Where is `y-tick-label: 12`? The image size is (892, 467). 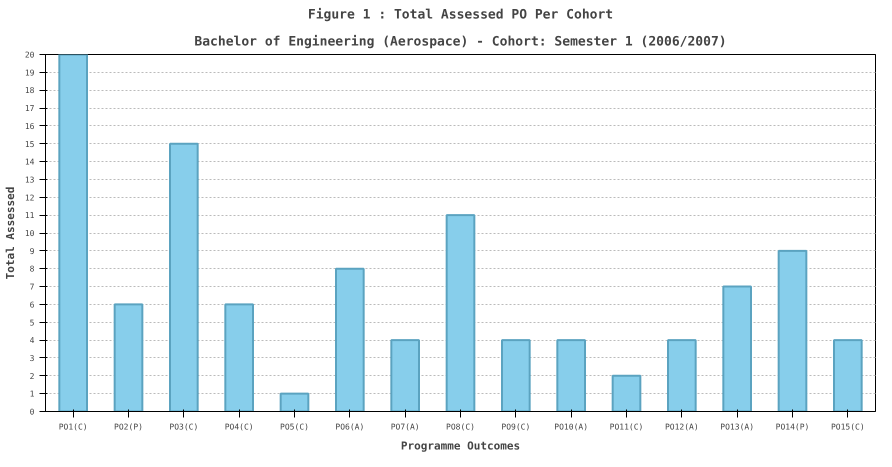
y-tick-label: 12 is located at coordinates (29, 197).